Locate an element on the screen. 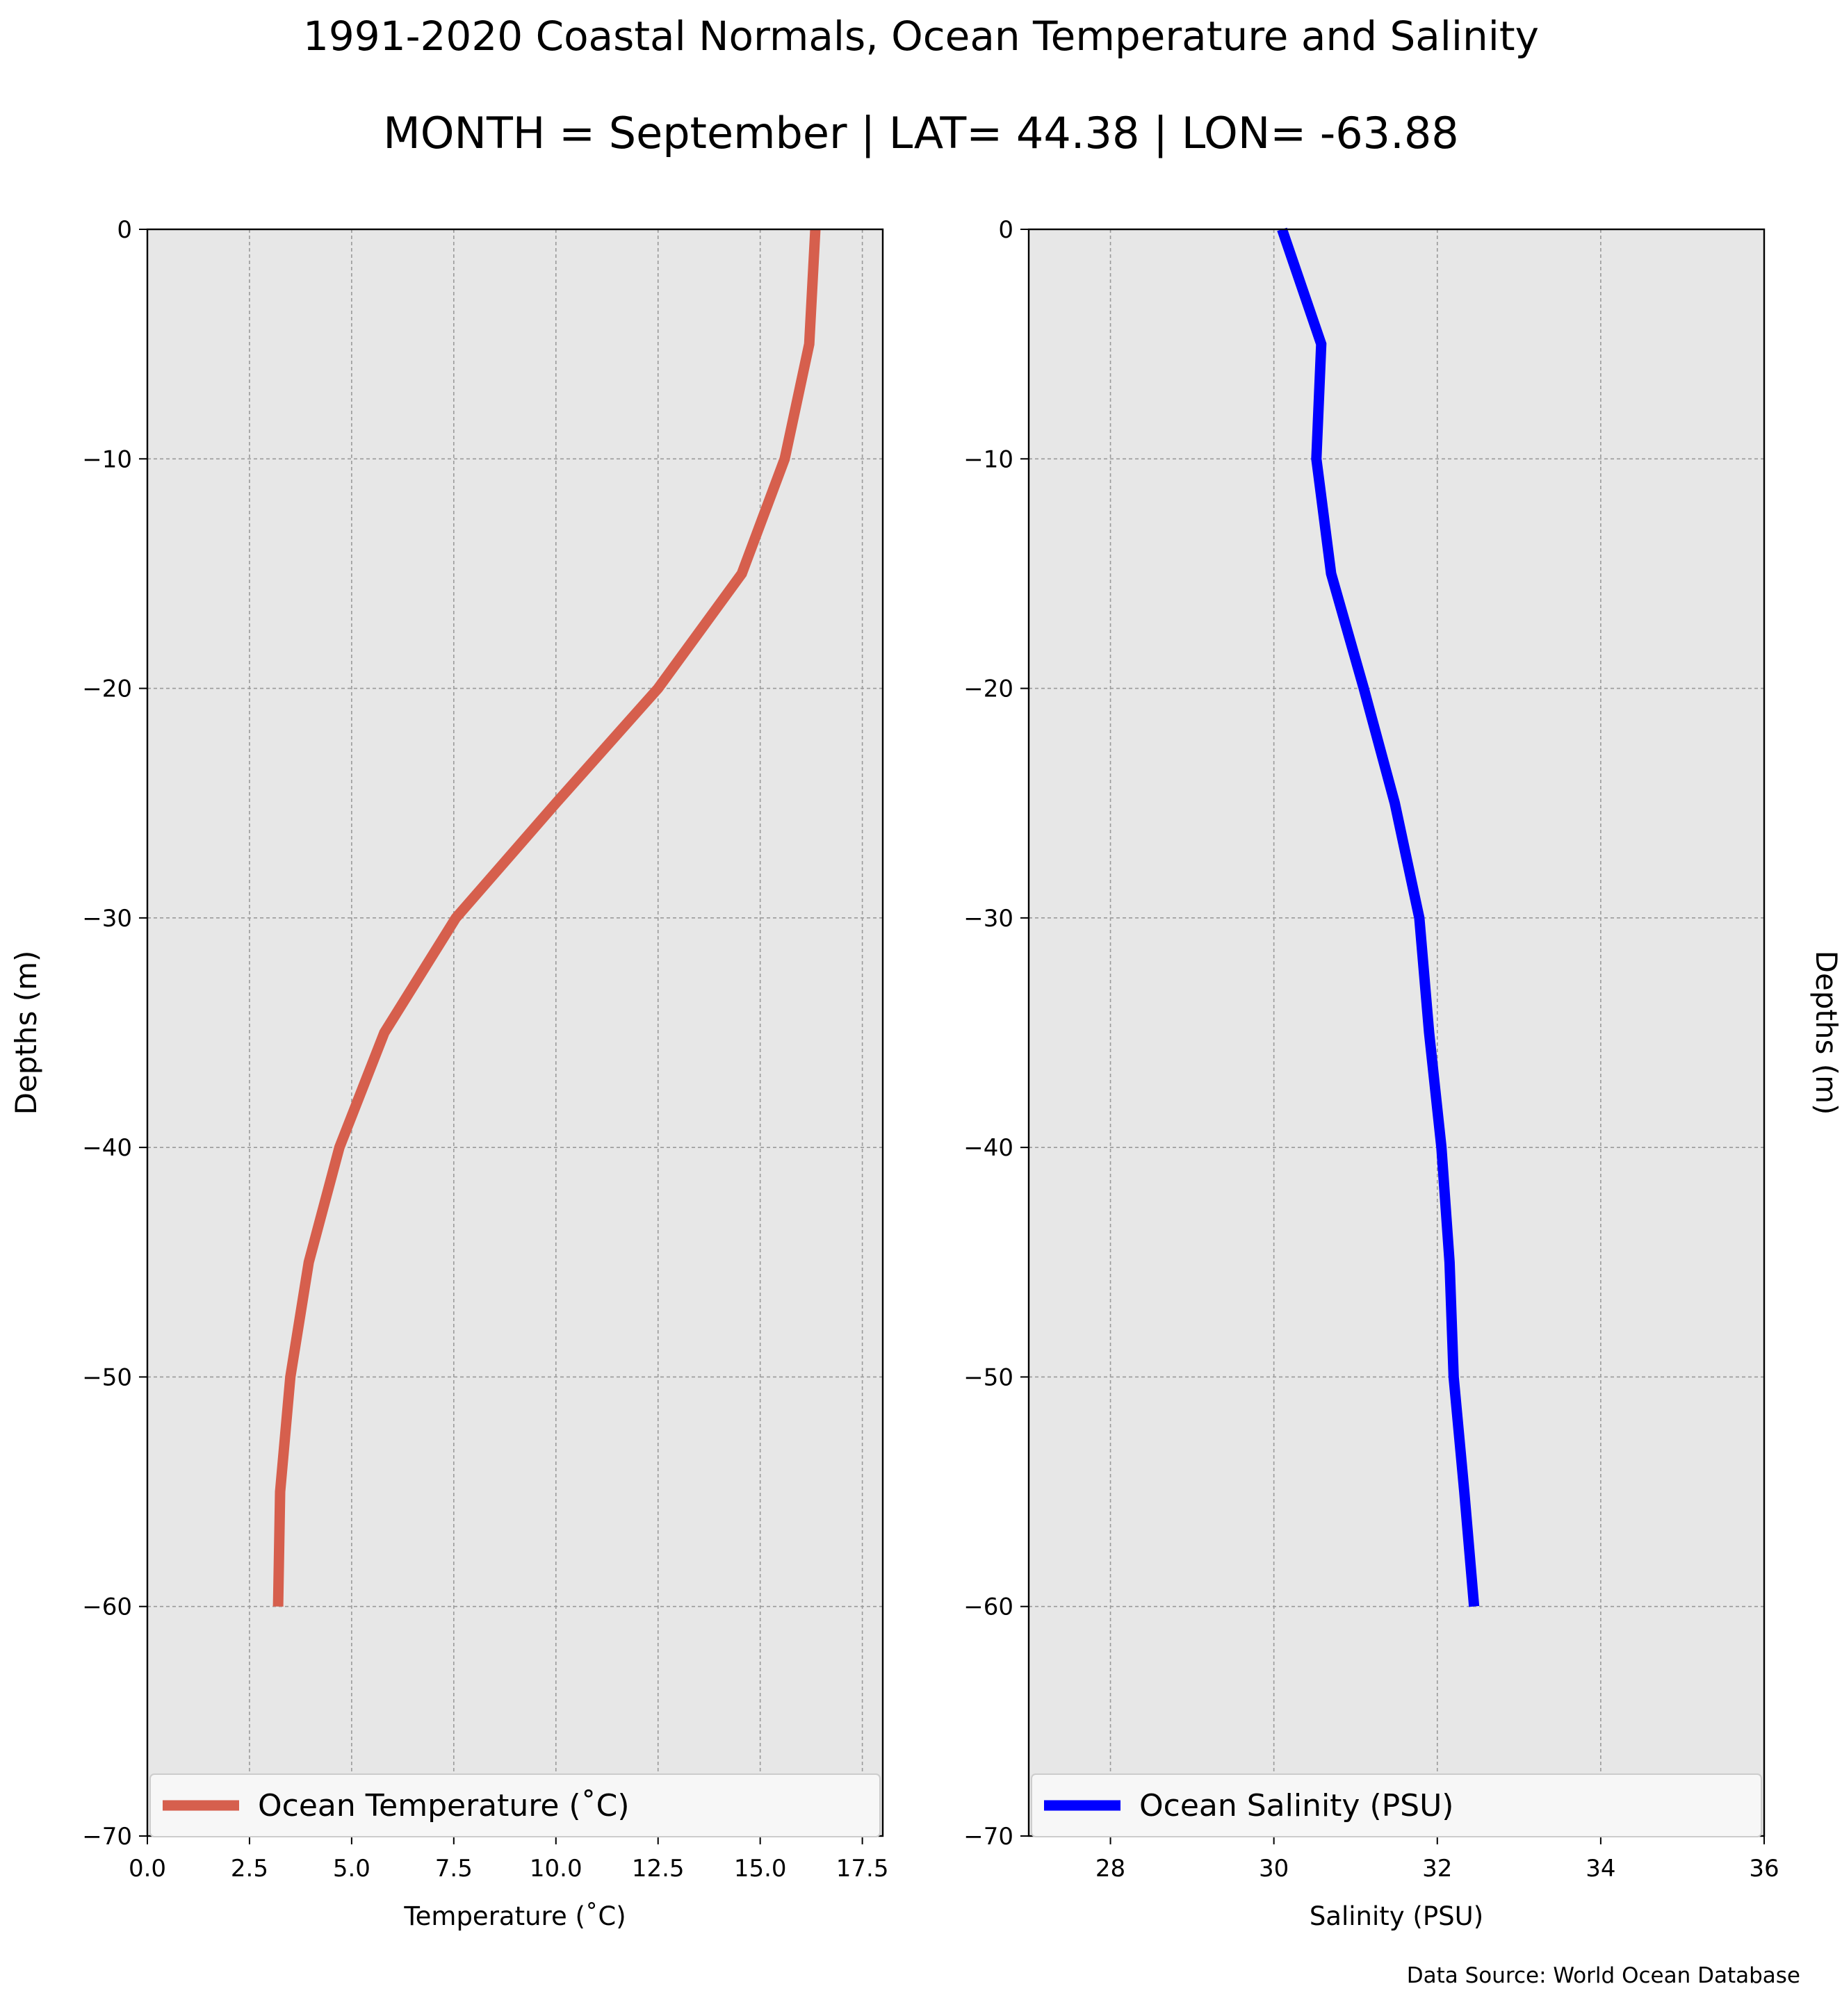 This screenshot has height=2016, width=1842. salinity-legend: Ocean Salinity (PSU) is located at coordinates (1396, 1805).